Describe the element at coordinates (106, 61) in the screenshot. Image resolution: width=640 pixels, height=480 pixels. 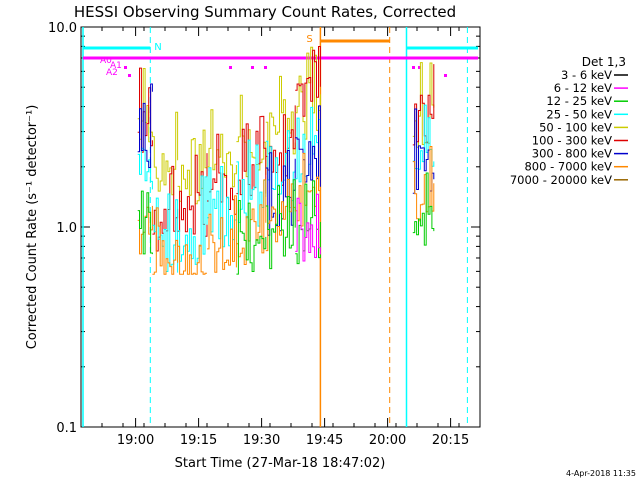
I see `attenuator-label: A0` at that location.